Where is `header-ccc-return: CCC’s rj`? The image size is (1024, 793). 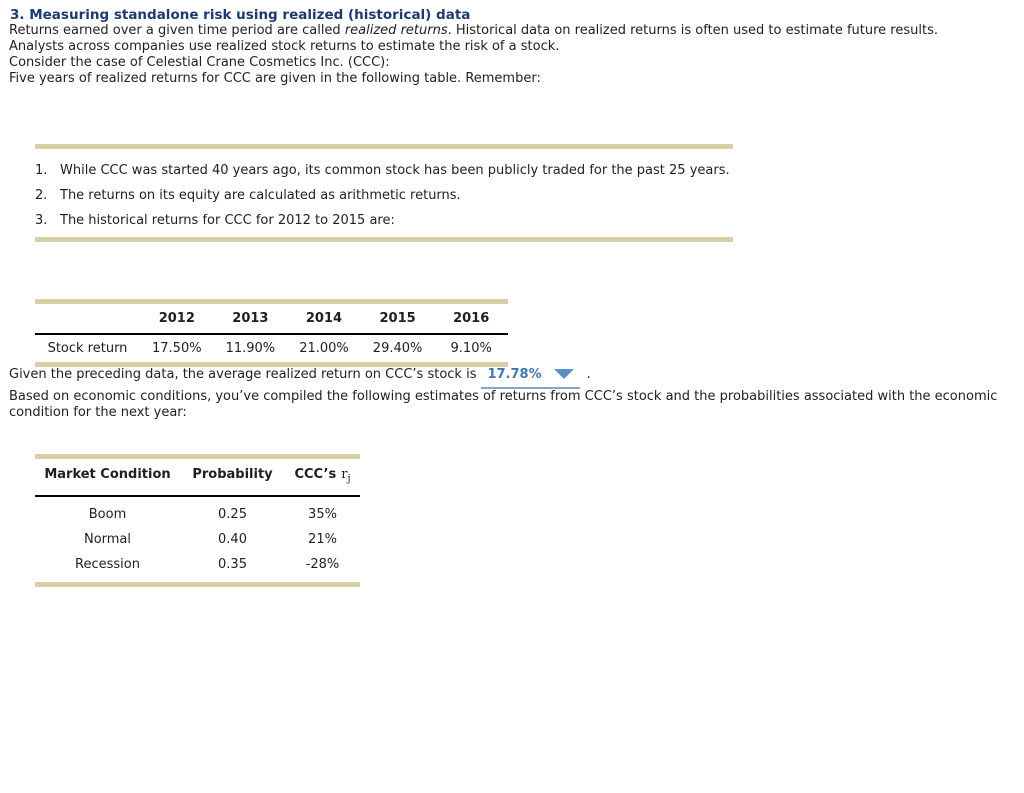 header-ccc-return: CCC’s rj is located at coordinates (322, 477).